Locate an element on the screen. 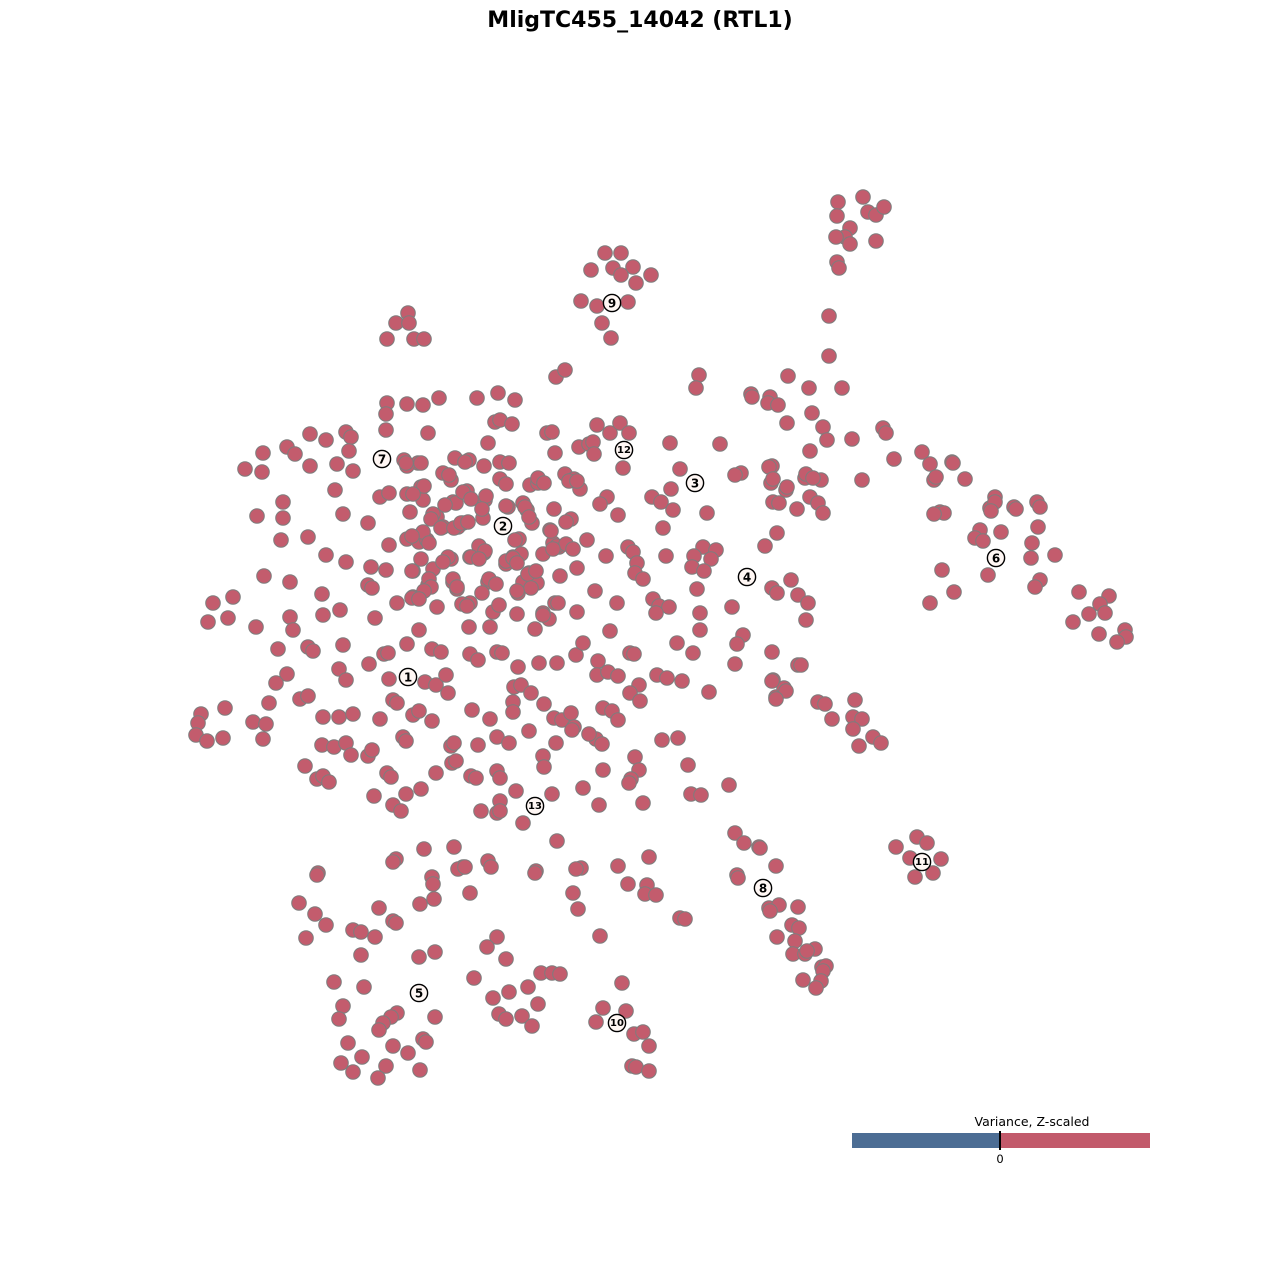  cluster-label-11: 11 is located at coordinates (922, 862).